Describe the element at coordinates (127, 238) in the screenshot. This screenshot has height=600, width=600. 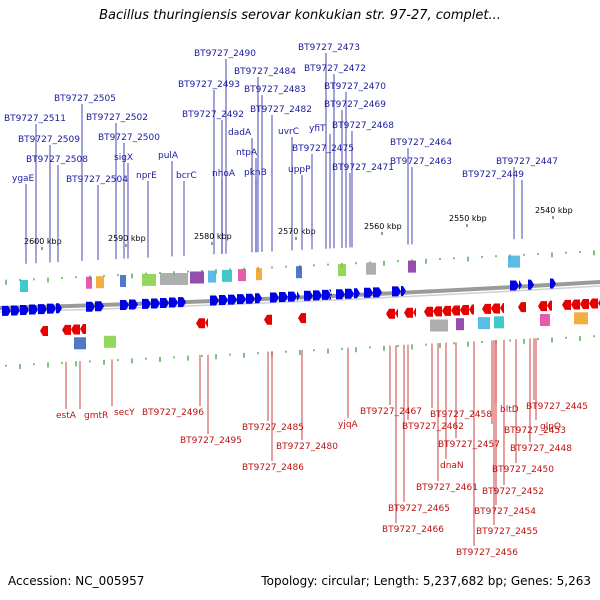
I see `scale-label: 2590 kbp` at that location.